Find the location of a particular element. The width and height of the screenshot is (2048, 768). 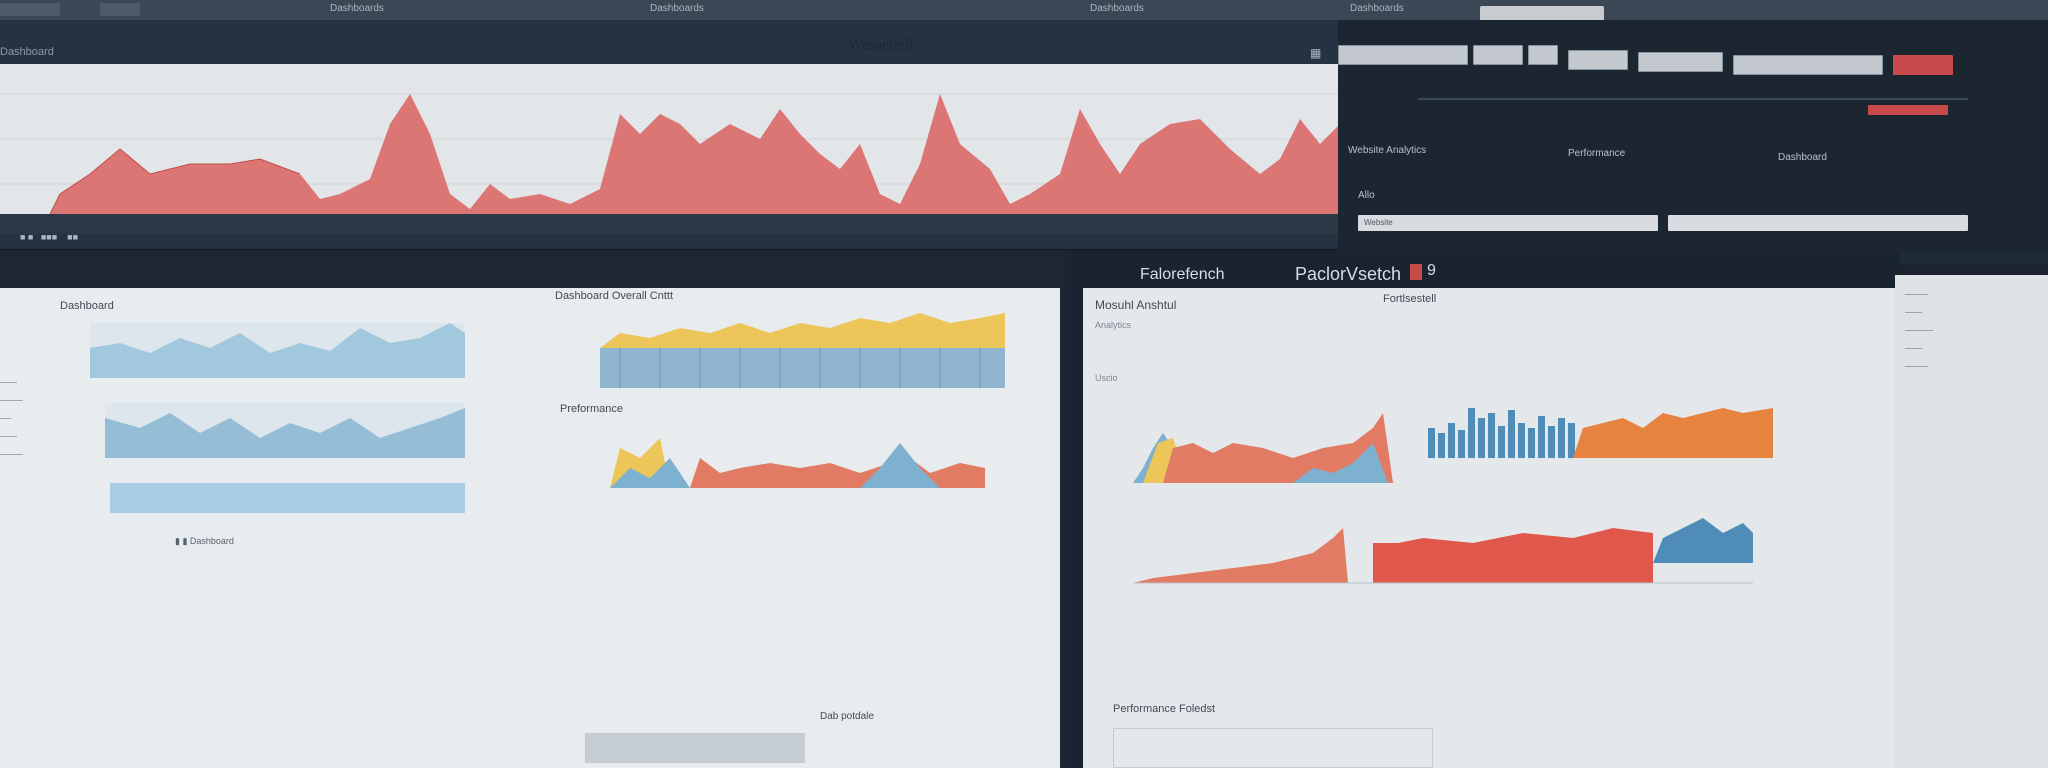

header-left: Falorefench is located at coordinates (1182, 274).